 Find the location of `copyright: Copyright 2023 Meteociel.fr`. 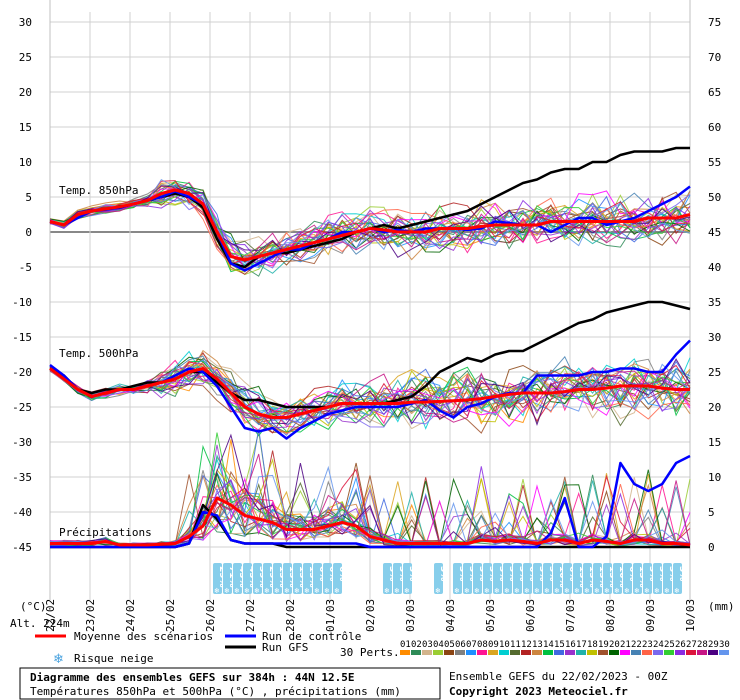

copyright: Copyright 2023 Meteociel.fr is located at coordinates (538, 691).